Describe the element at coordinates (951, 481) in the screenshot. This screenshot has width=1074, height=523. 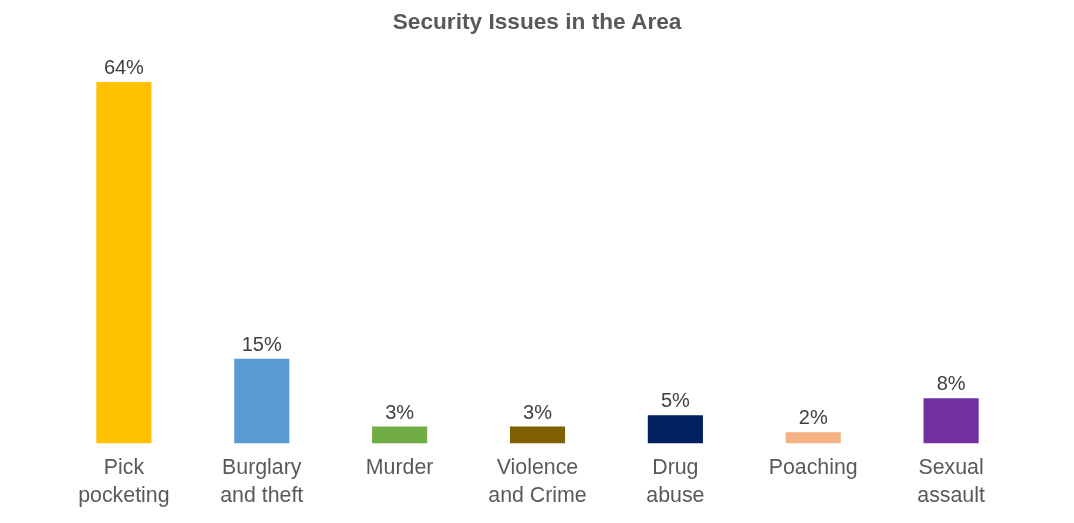
I see `x-tick-label: Sexual assault` at that location.